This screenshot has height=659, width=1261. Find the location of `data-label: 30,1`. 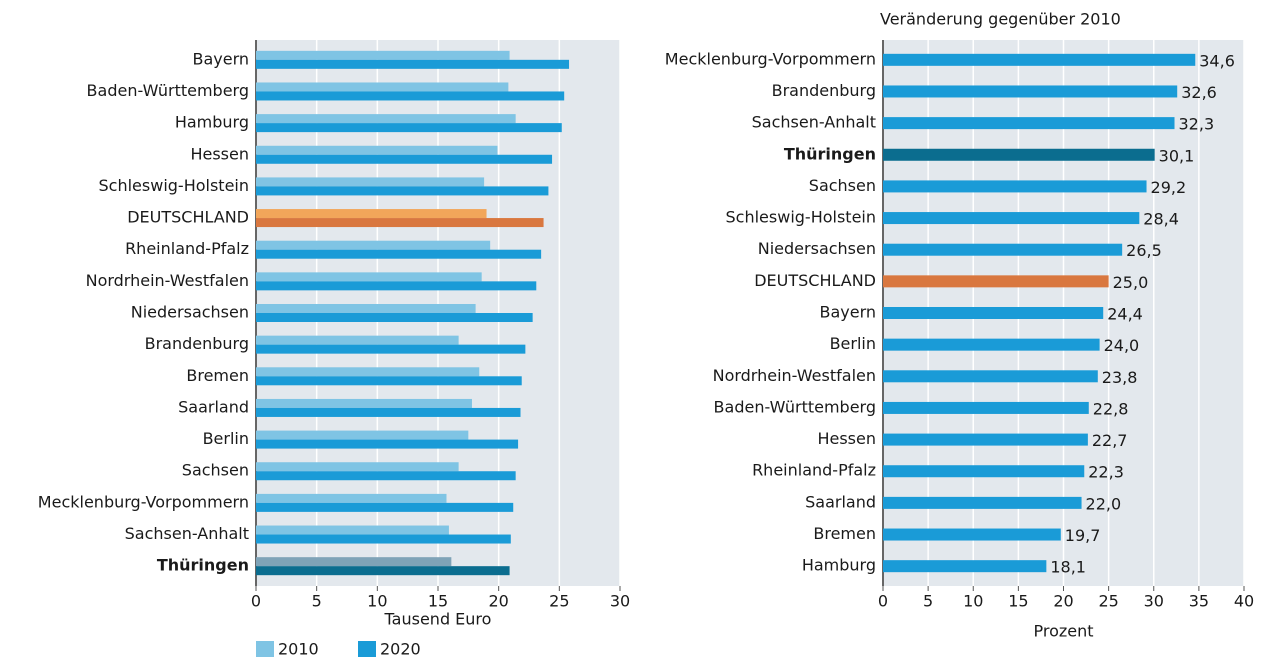

data-label: 30,1 is located at coordinates (1177, 155).